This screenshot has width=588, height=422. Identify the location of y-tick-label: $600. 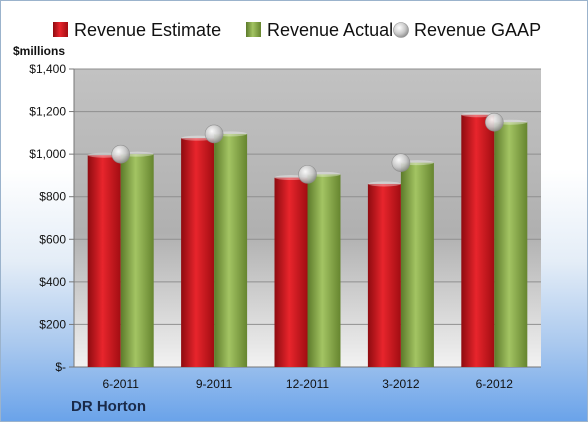
(52, 239).